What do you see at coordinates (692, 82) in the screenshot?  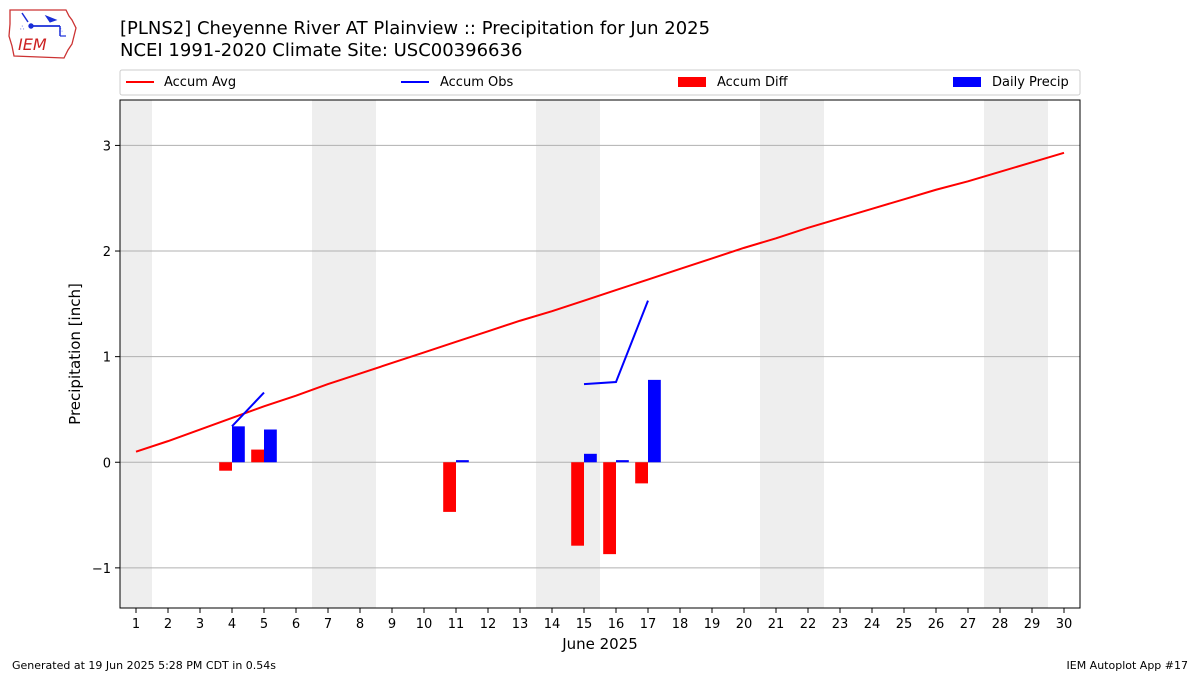 I see `legend-accum-diff-swatch` at bounding box center [692, 82].